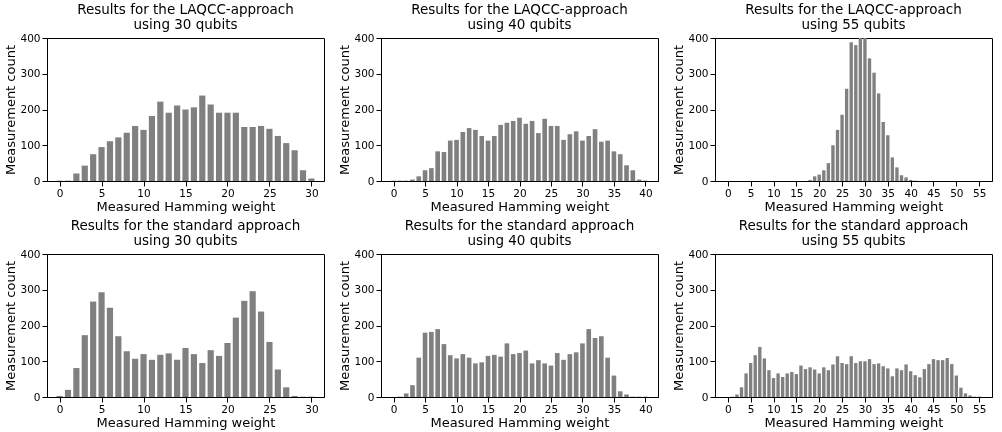 Image resolution: width=1002 pixels, height=432 pixels. I want to click on x-tick-label: 55, so click(980, 192).